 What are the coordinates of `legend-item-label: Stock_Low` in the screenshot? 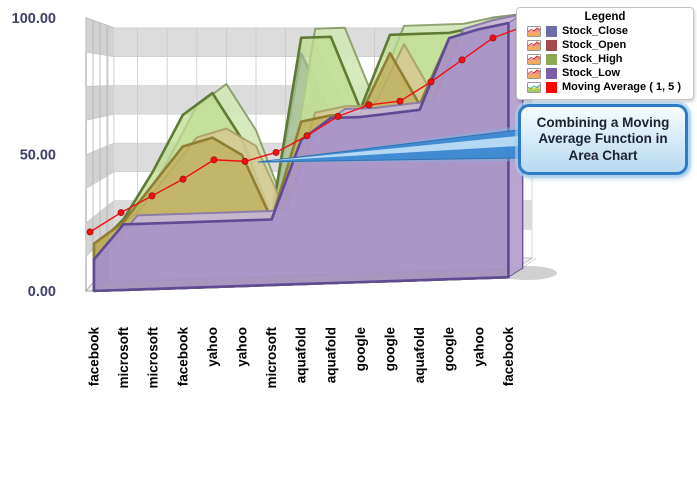 It's located at (591, 73).